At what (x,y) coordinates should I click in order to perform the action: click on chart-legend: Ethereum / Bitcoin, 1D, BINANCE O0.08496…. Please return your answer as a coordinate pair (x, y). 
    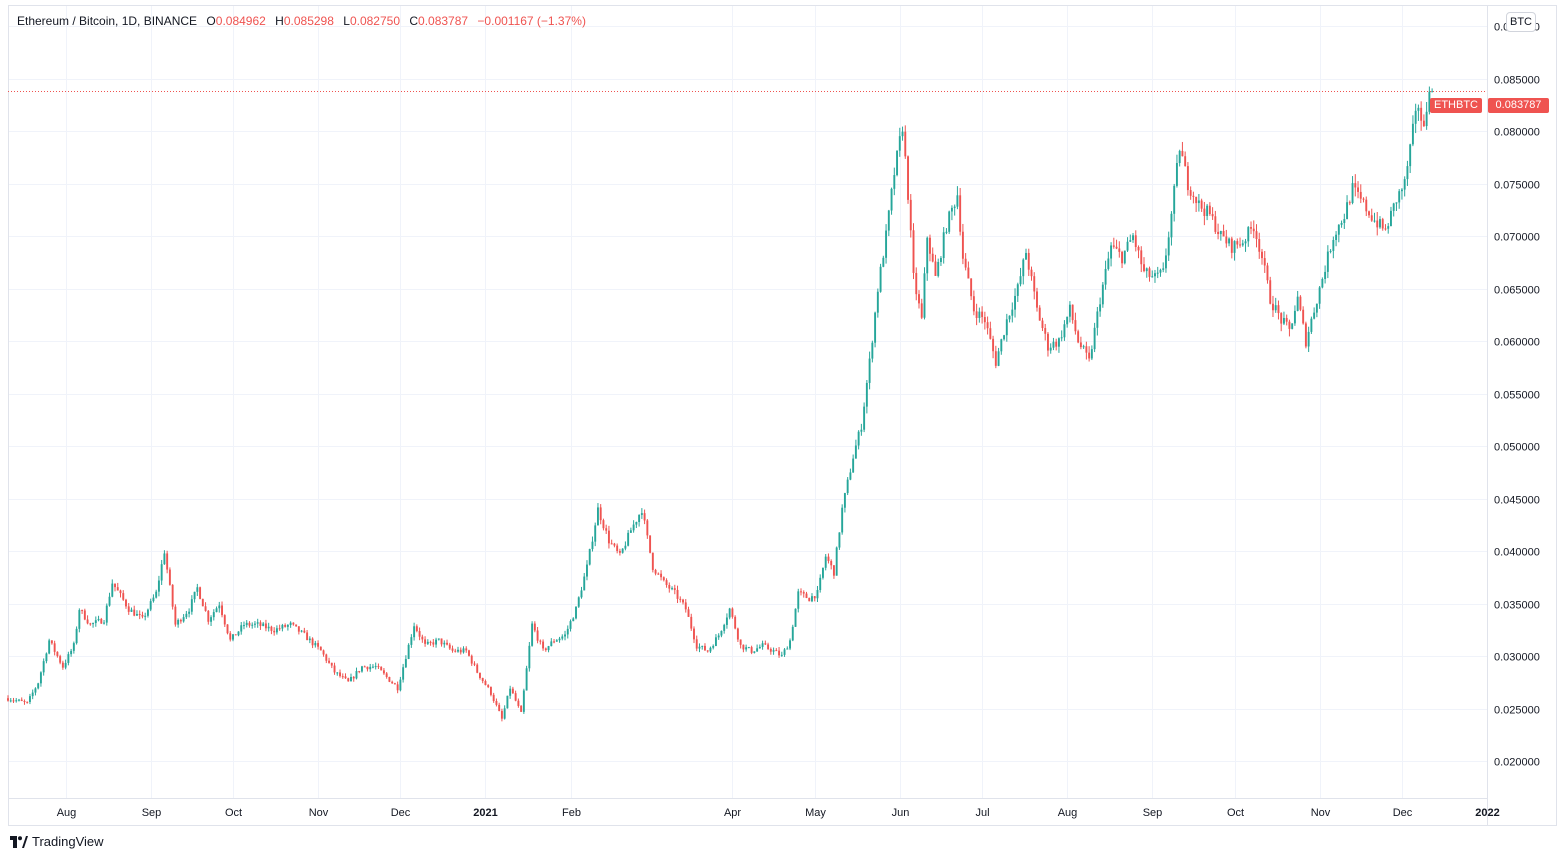
    Looking at the image, I should click on (301, 21).